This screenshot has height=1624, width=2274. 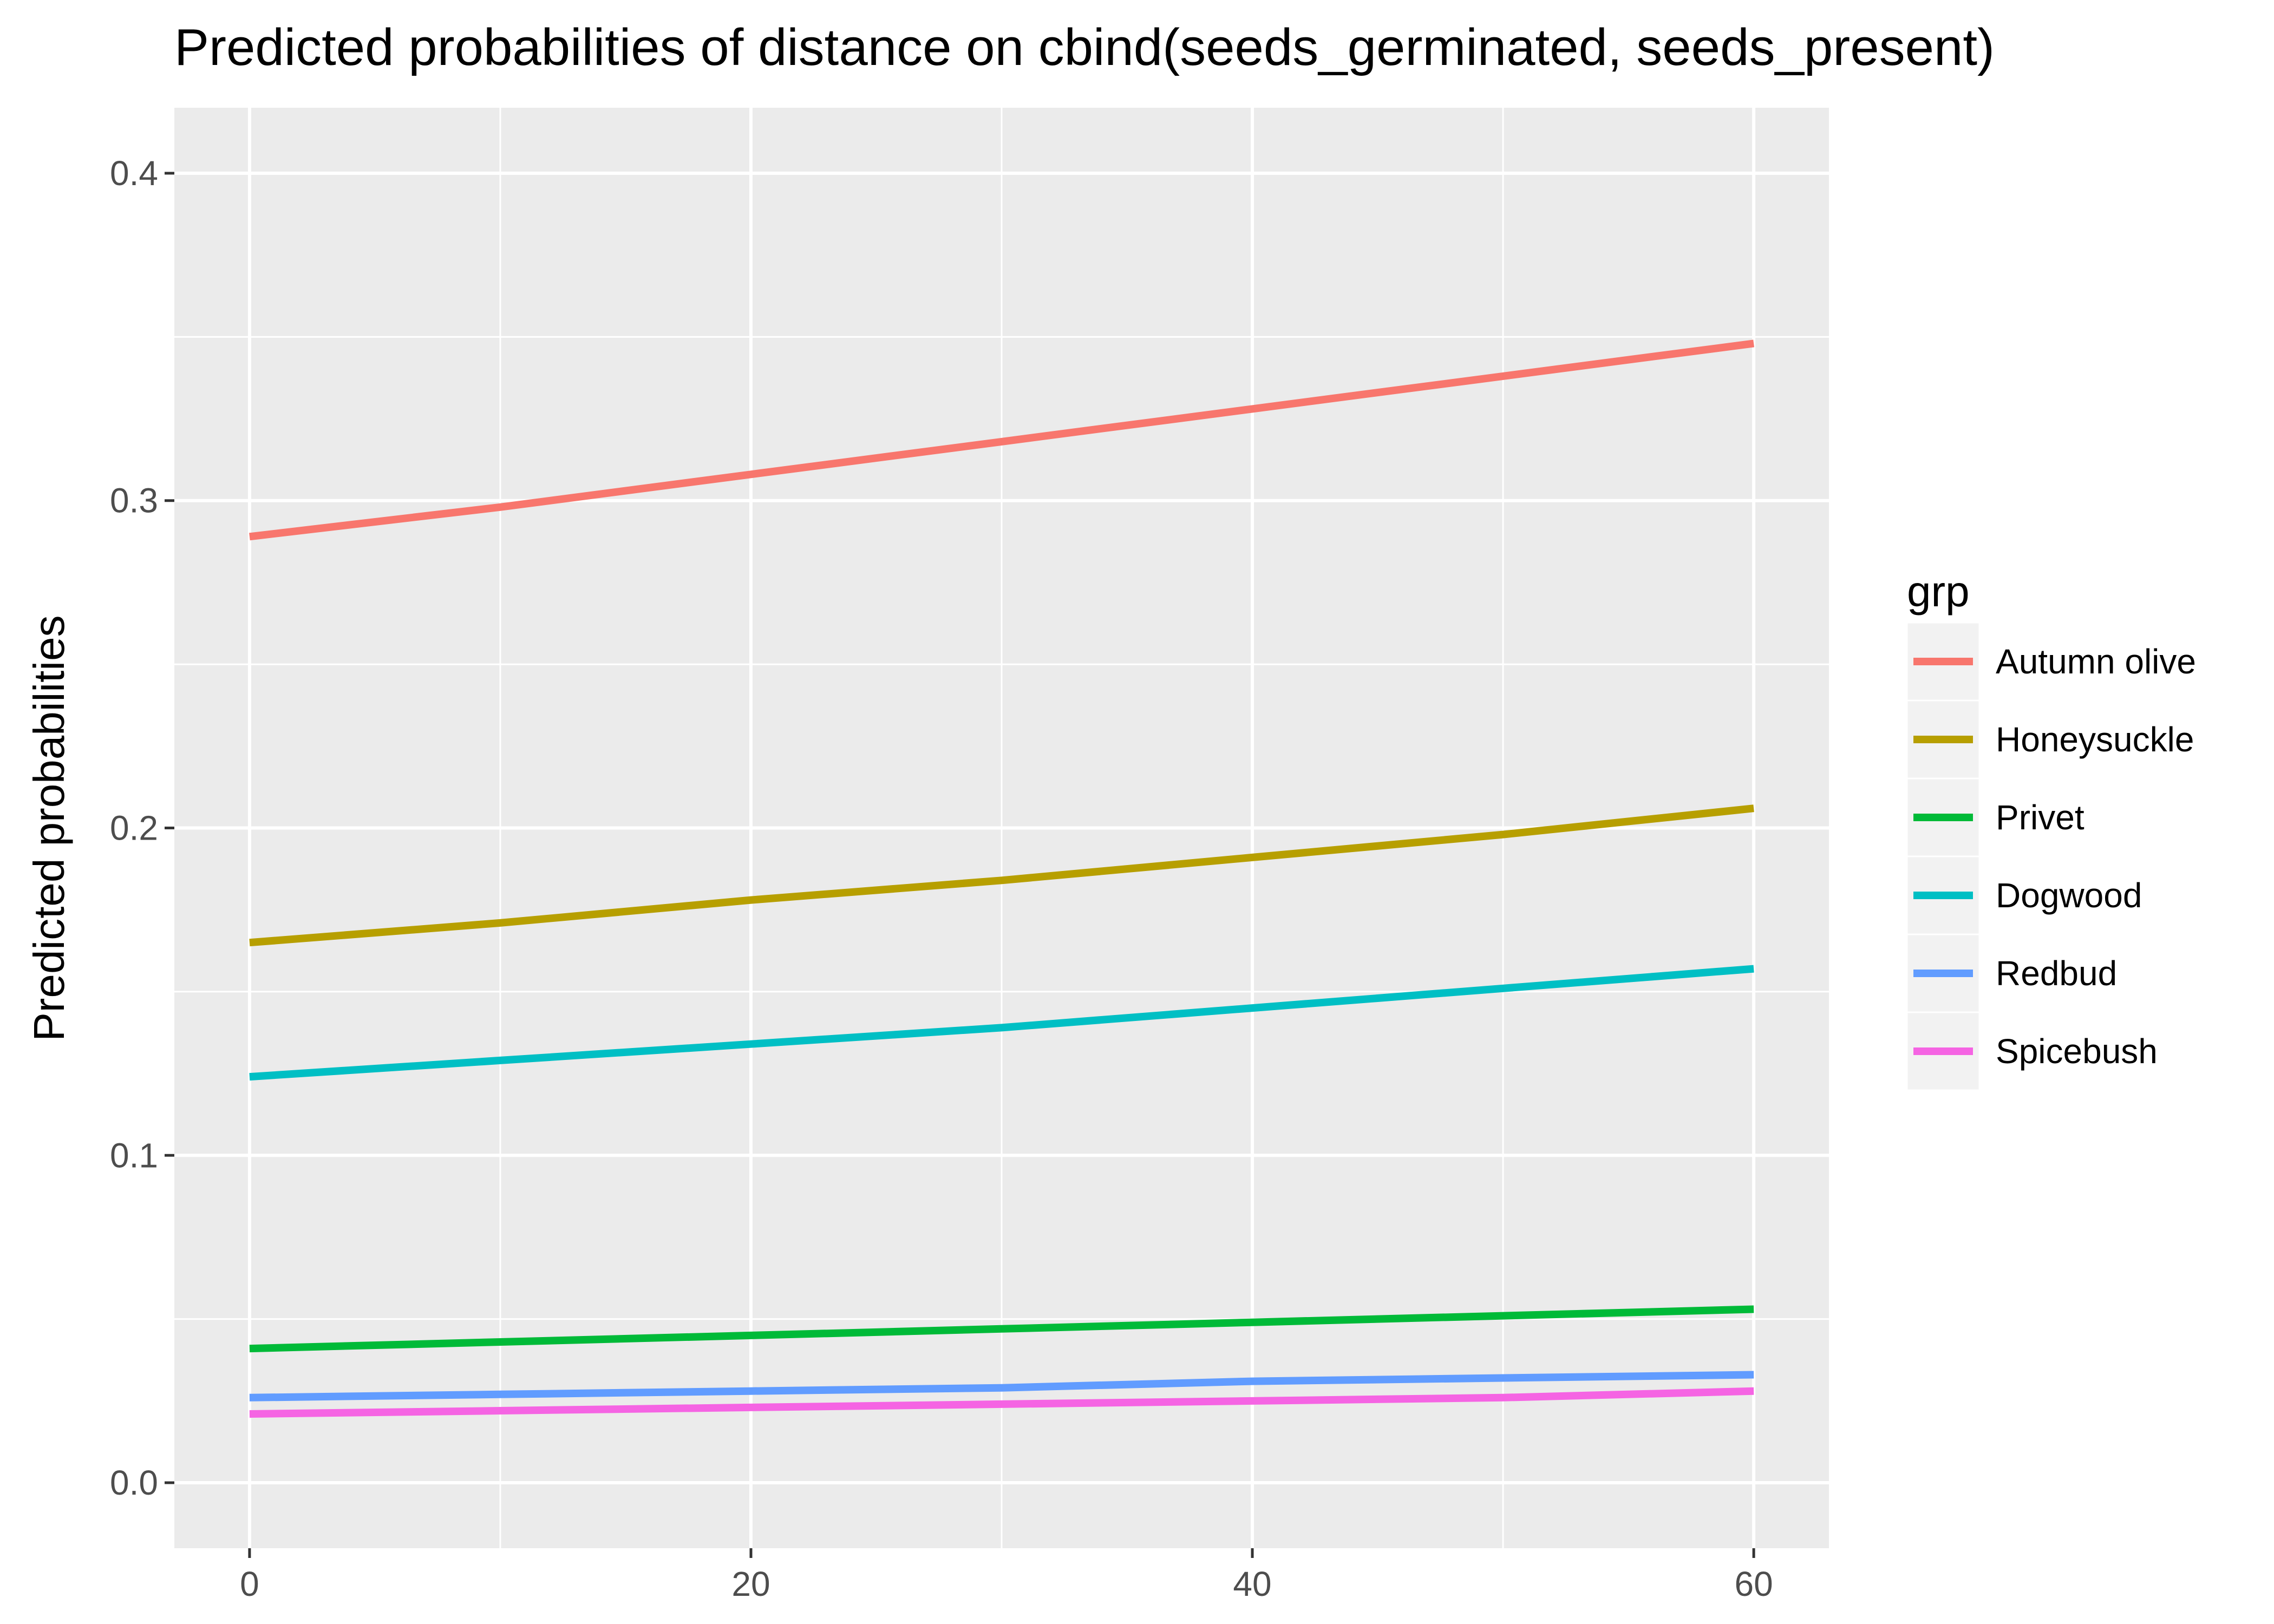 What do you see at coordinates (2096, 662) in the screenshot?
I see `legend-label: Autumn olive` at bounding box center [2096, 662].